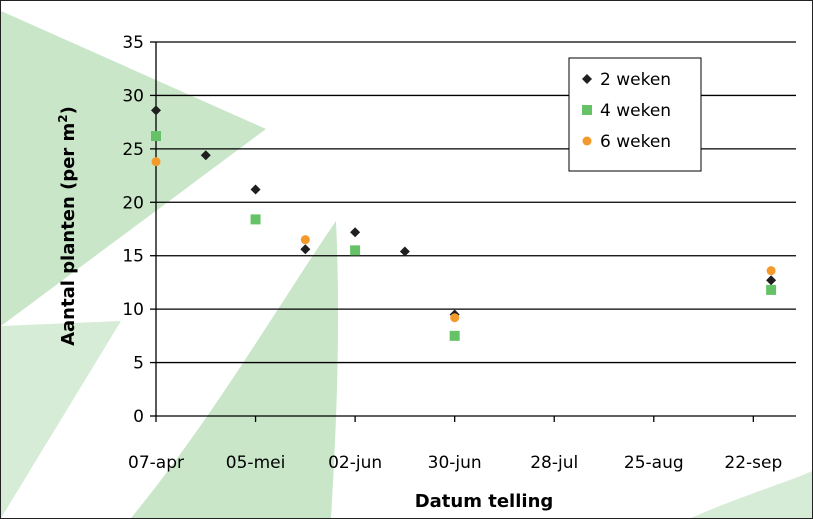 The height and width of the screenshot is (519, 813). Describe the element at coordinates (635, 80) in the screenshot. I see `legend-label-2-weken: 2 weken` at that location.